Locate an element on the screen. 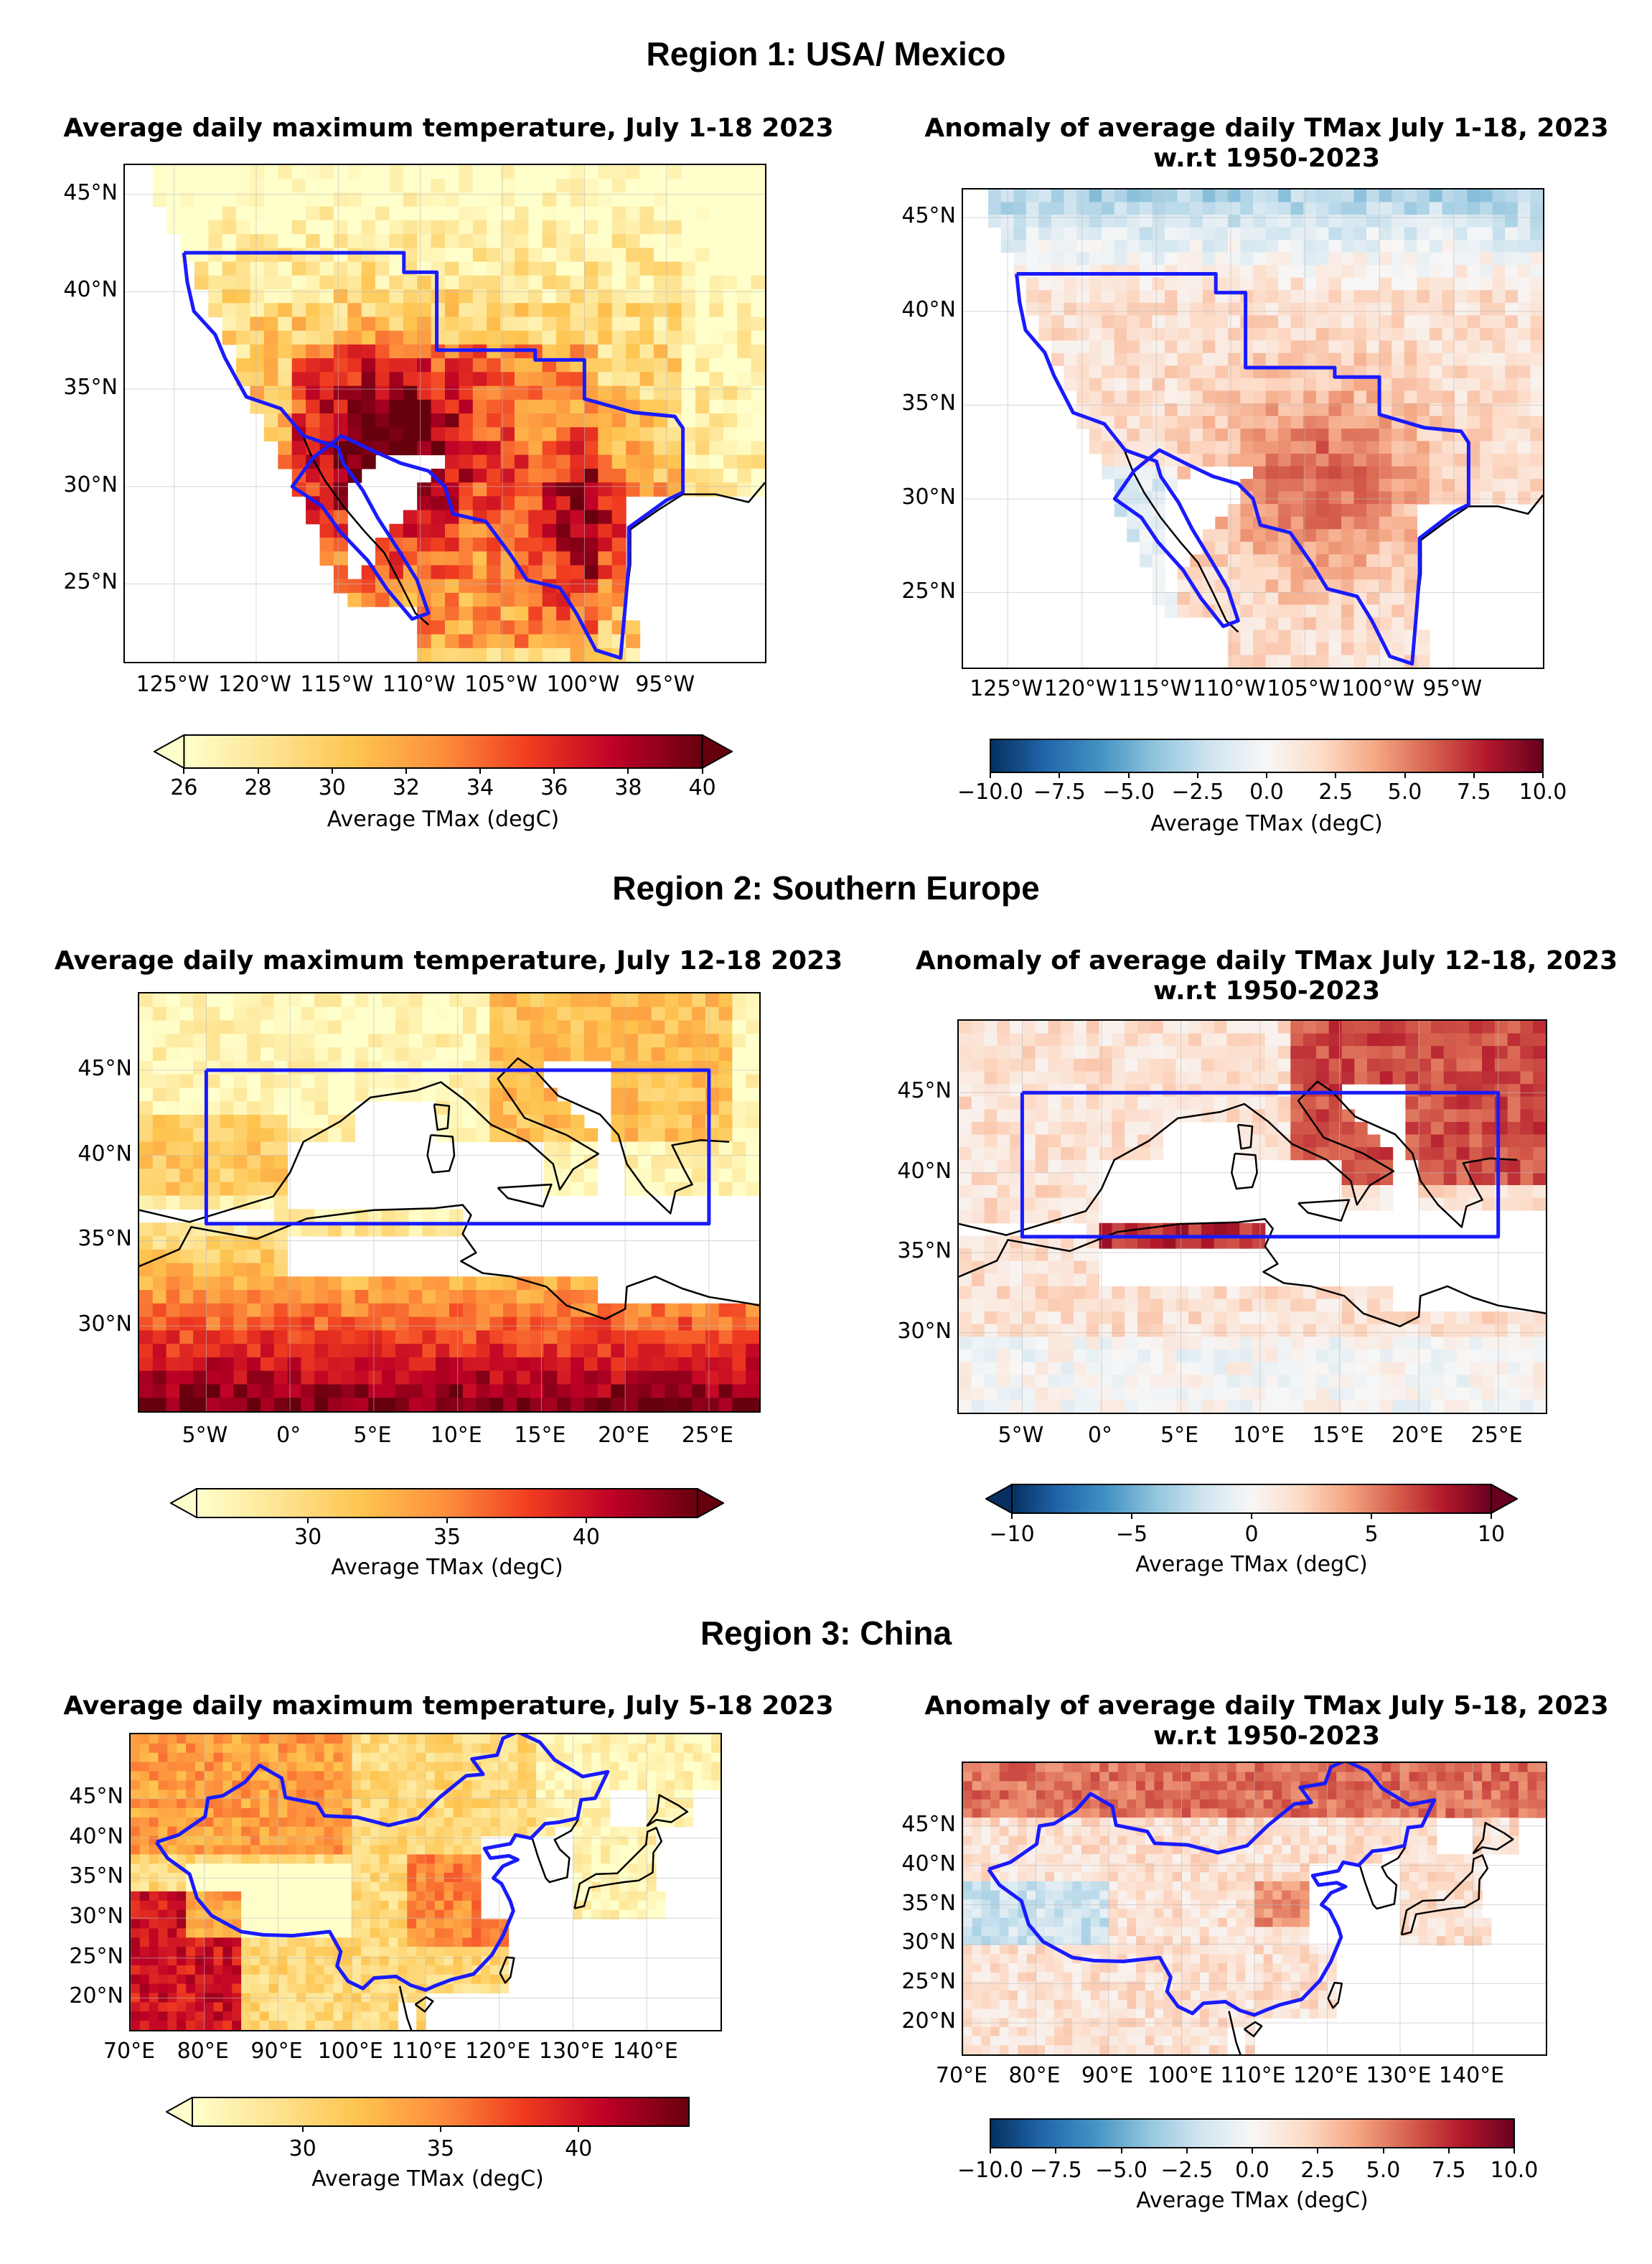 This screenshot has width=1652, height=2264. x-tick-label: 115°W is located at coordinates (1155, 688).